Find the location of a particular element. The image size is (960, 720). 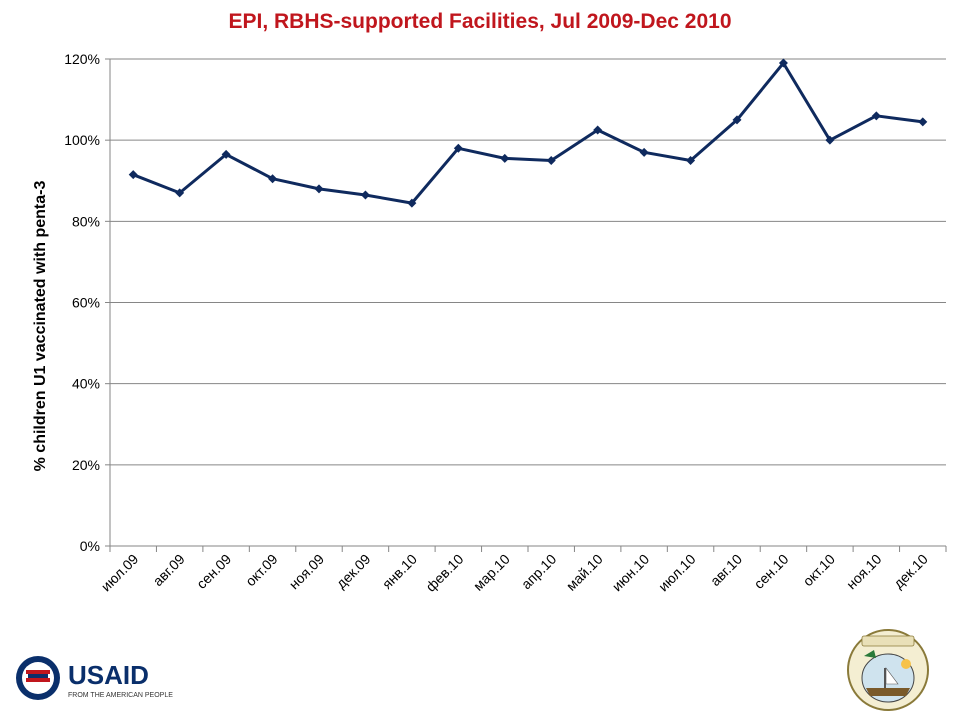

x-tick-label: фев.10 is located at coordinates (444, 573).